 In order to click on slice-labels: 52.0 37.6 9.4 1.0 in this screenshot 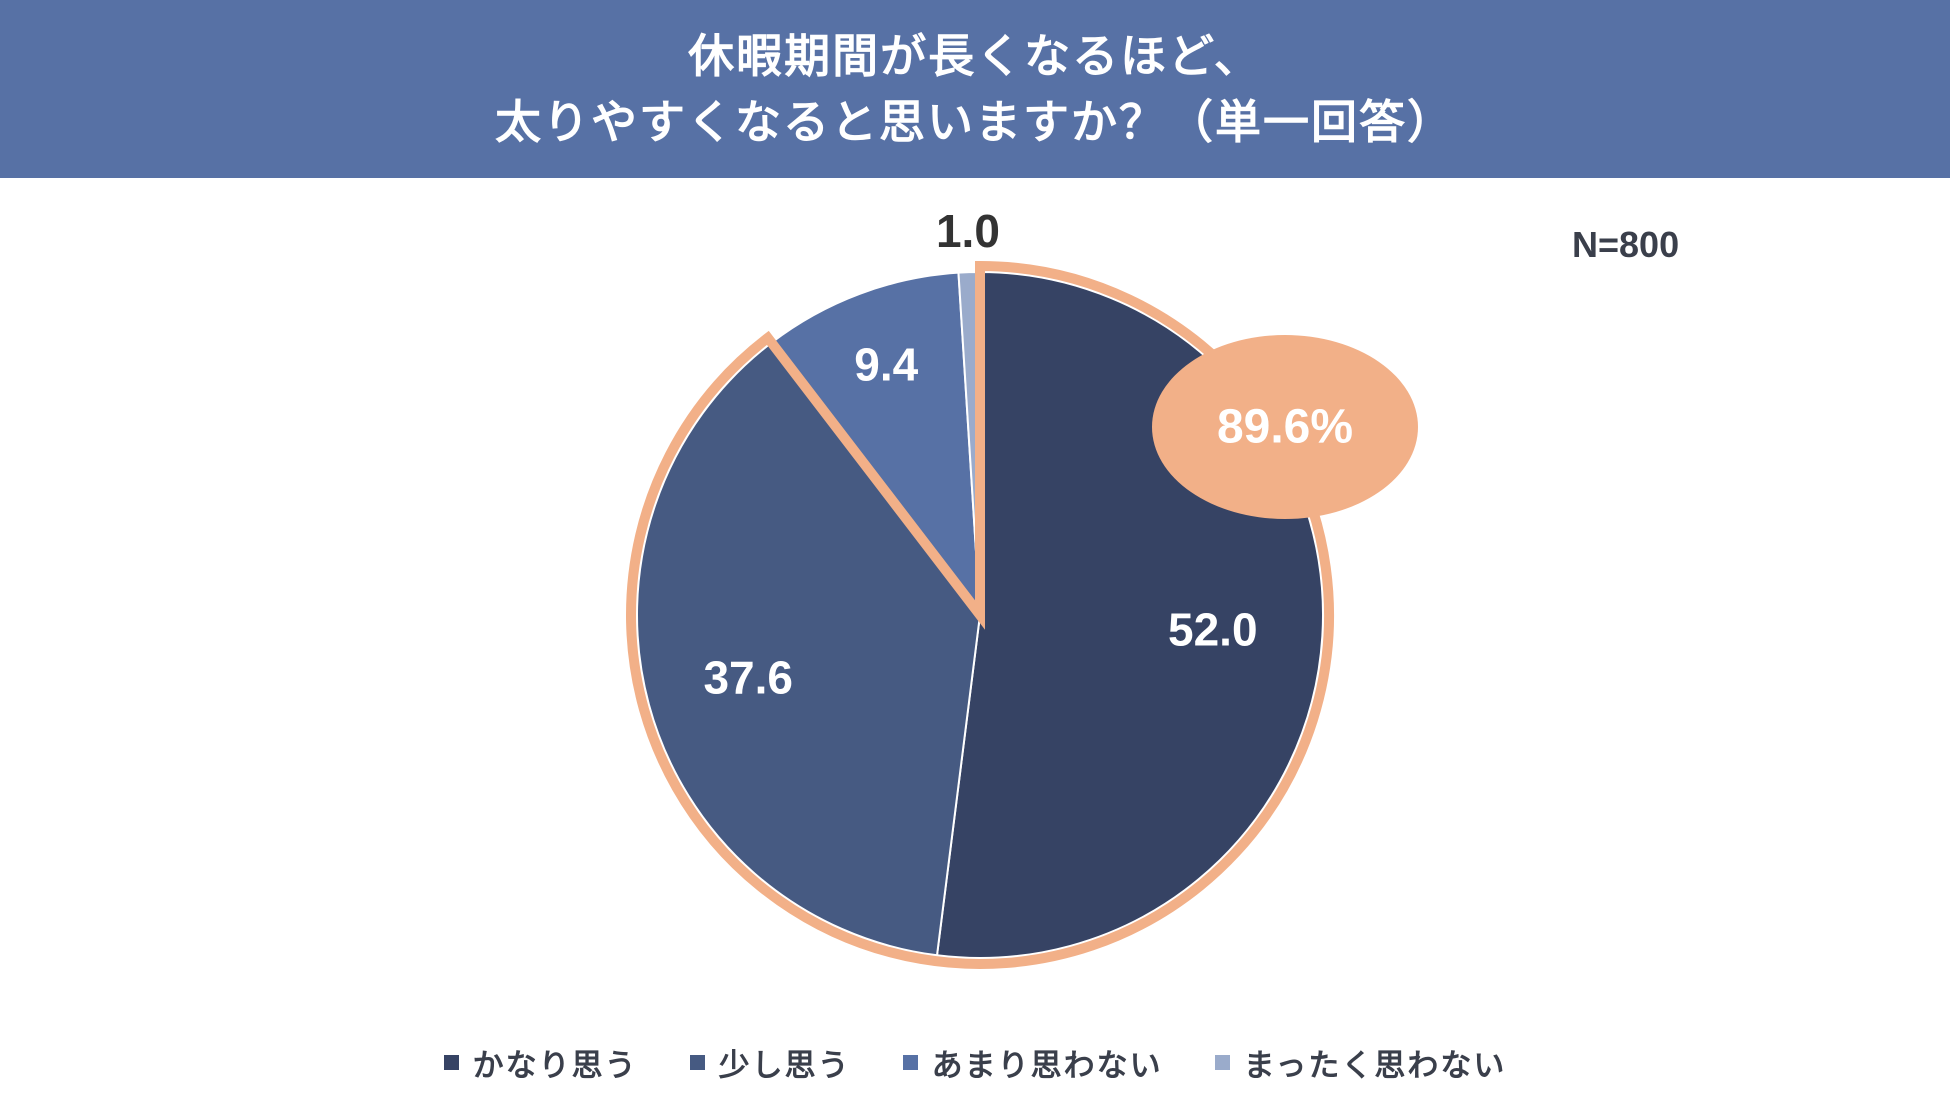, I will do `click(980, 454)`.